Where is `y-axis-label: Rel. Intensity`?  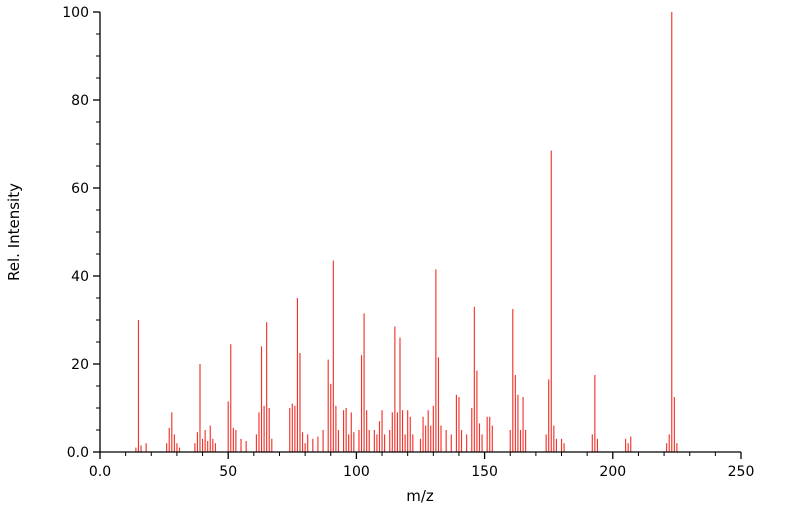 y-axis-label: Rel. Intensity is located at coordinates (14, 232).